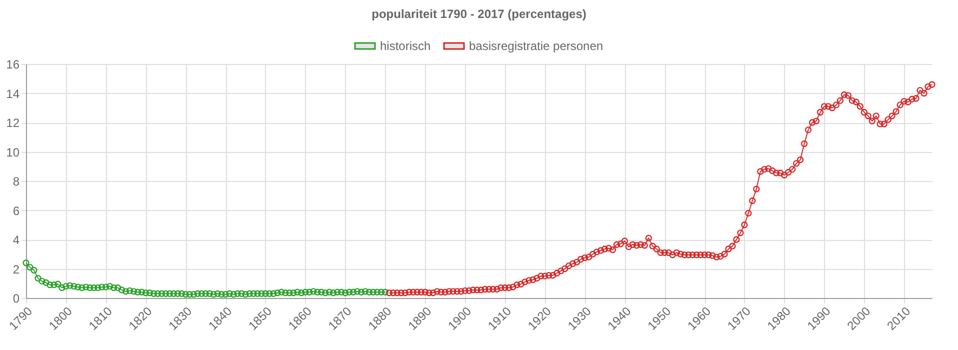 The width and height of the screenshot is (958, 350). Describe the element at coordinates (16, 240) in the screenshot. I see `y-tick-label: 4` at that location.